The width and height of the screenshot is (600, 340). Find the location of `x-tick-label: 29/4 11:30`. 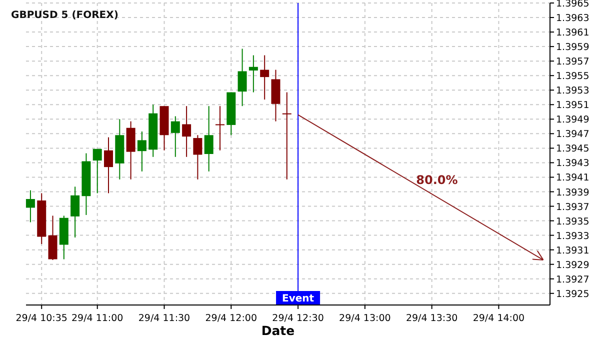

x-tick-label: 29/4 11:30 is located at coordinates (164, 318).